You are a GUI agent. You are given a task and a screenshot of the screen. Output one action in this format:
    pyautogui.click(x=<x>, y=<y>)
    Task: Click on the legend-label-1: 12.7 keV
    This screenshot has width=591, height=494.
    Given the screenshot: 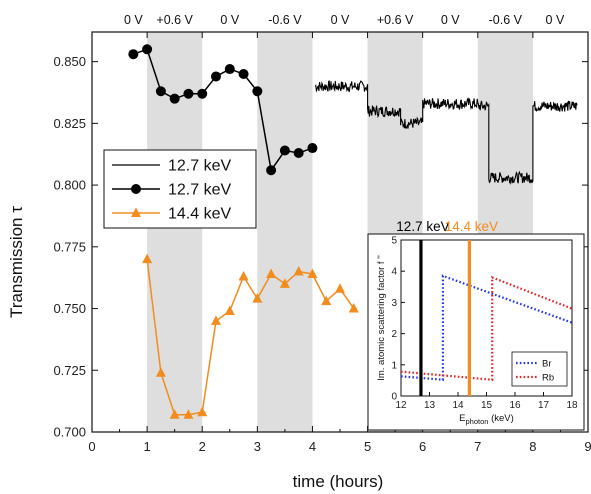 What is the action you would take?
    pyautogui.click(x=199, y=190)
    